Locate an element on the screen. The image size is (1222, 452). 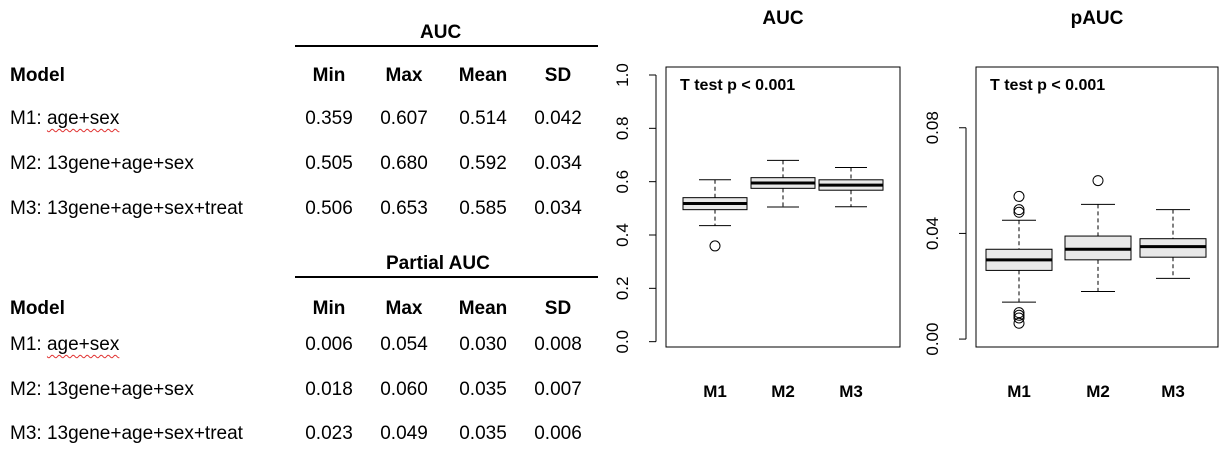
pauc-row-m3-mean: 0.035 is located at coordinates (483, 433).